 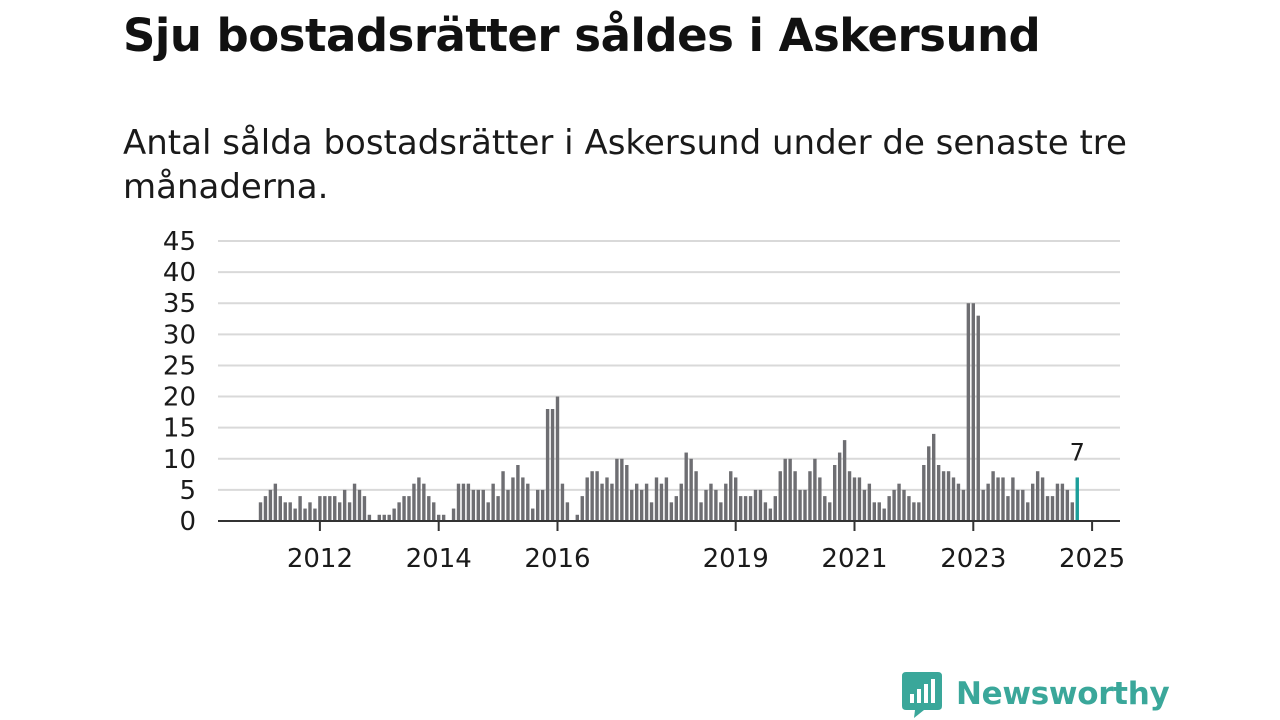 I want to click on x-tick-label: 2012, so click(x=320, y=559).